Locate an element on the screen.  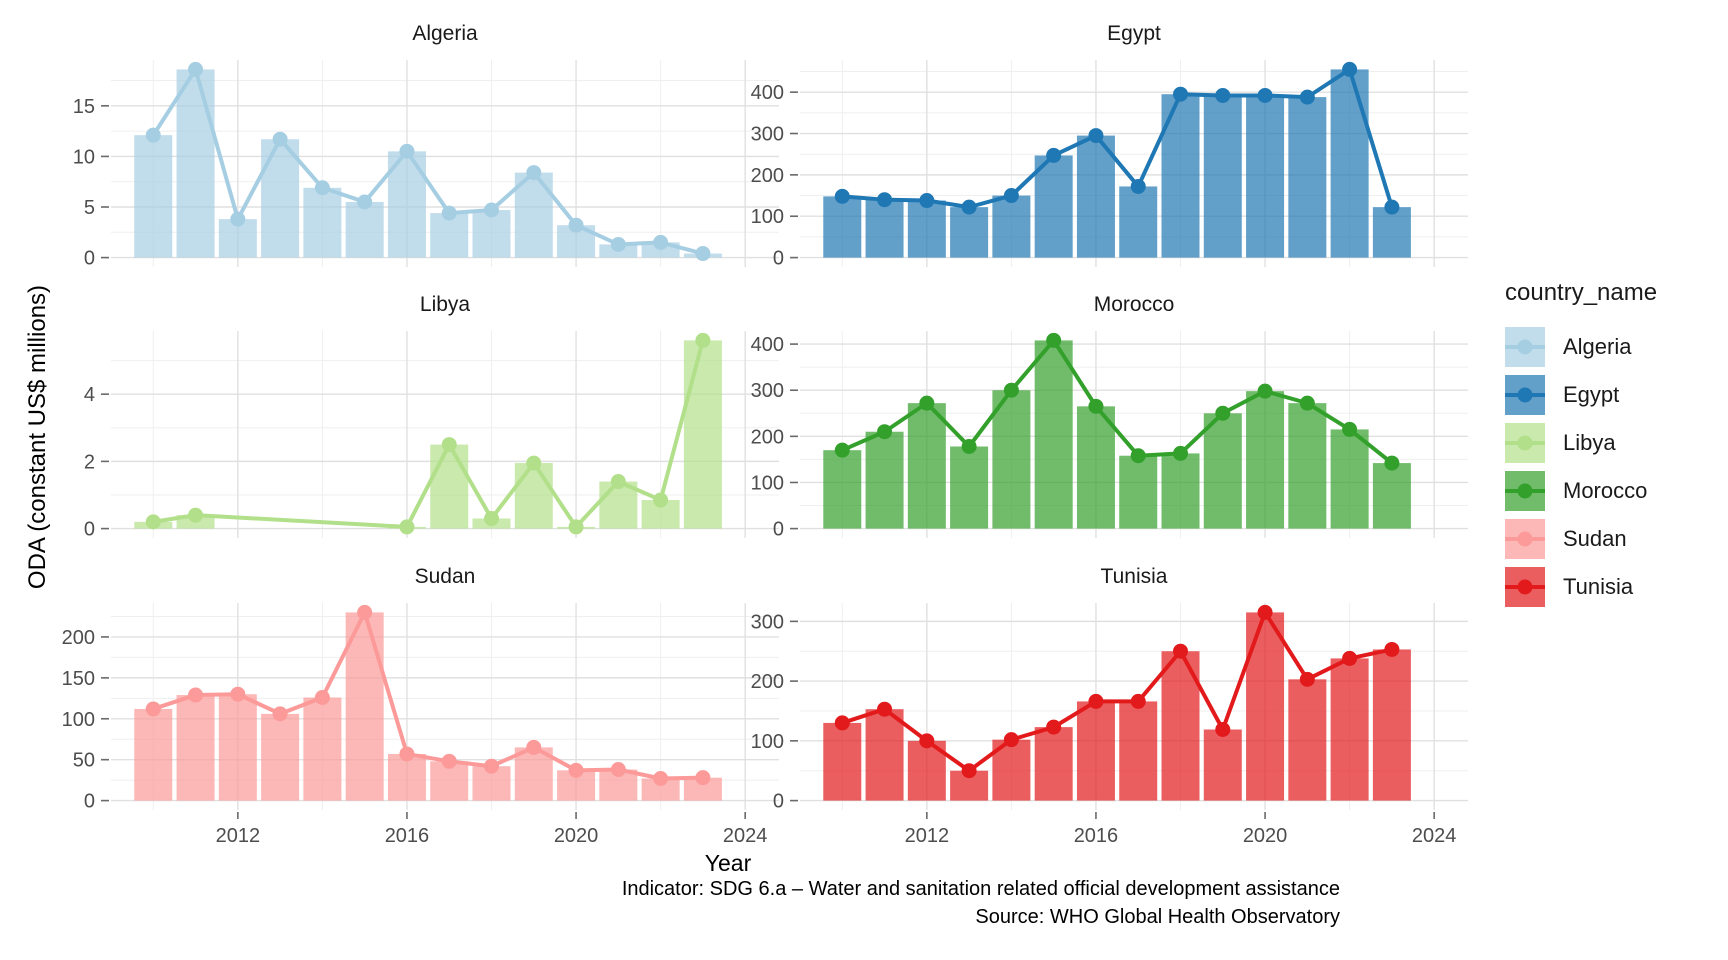
y-tick-label: 15 is located at coordinates (84, 107).